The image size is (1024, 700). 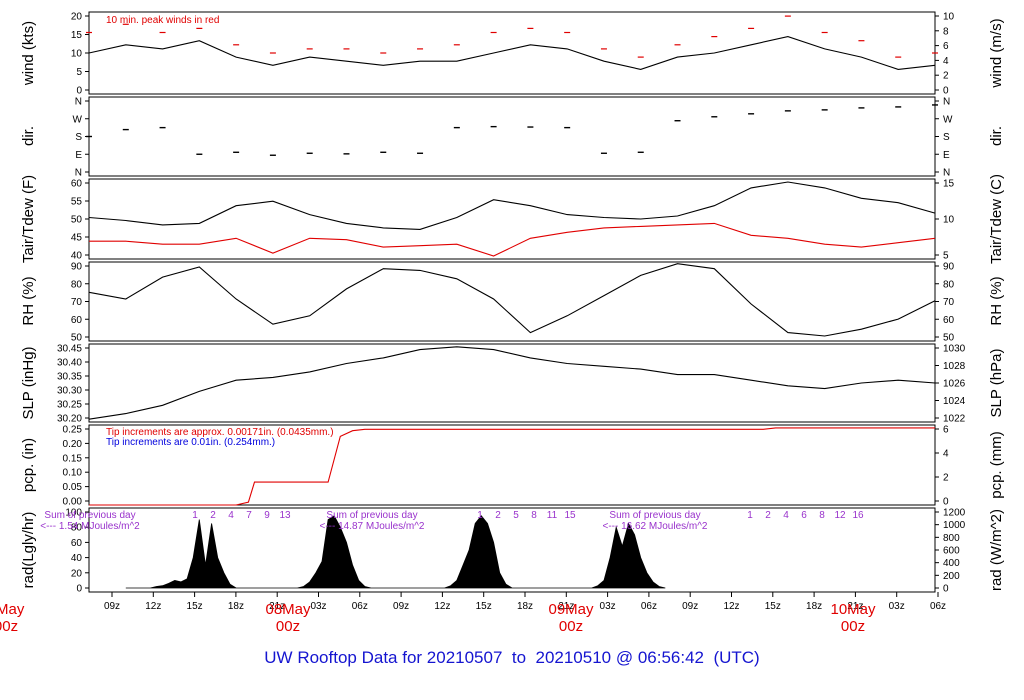 What do you see at coordinates (77, 202) in the screenshot?
I see `temperature-ytick-left-label: 55` at bounding box center [77, 202].